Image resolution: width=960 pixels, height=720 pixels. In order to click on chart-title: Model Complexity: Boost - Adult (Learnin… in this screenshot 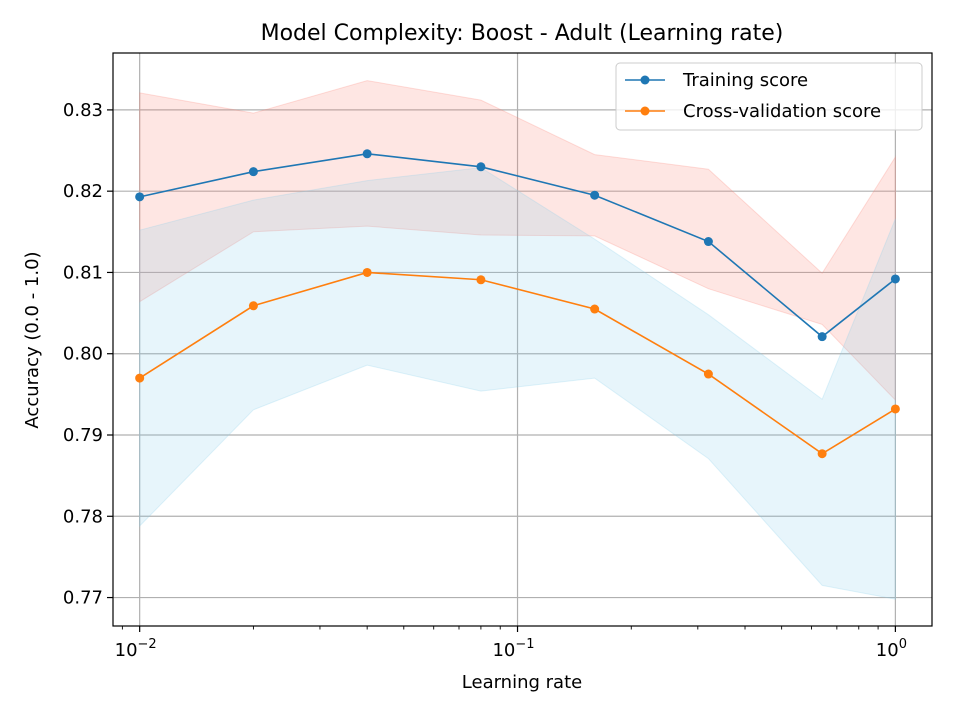, I will do `click(522, 33)`.